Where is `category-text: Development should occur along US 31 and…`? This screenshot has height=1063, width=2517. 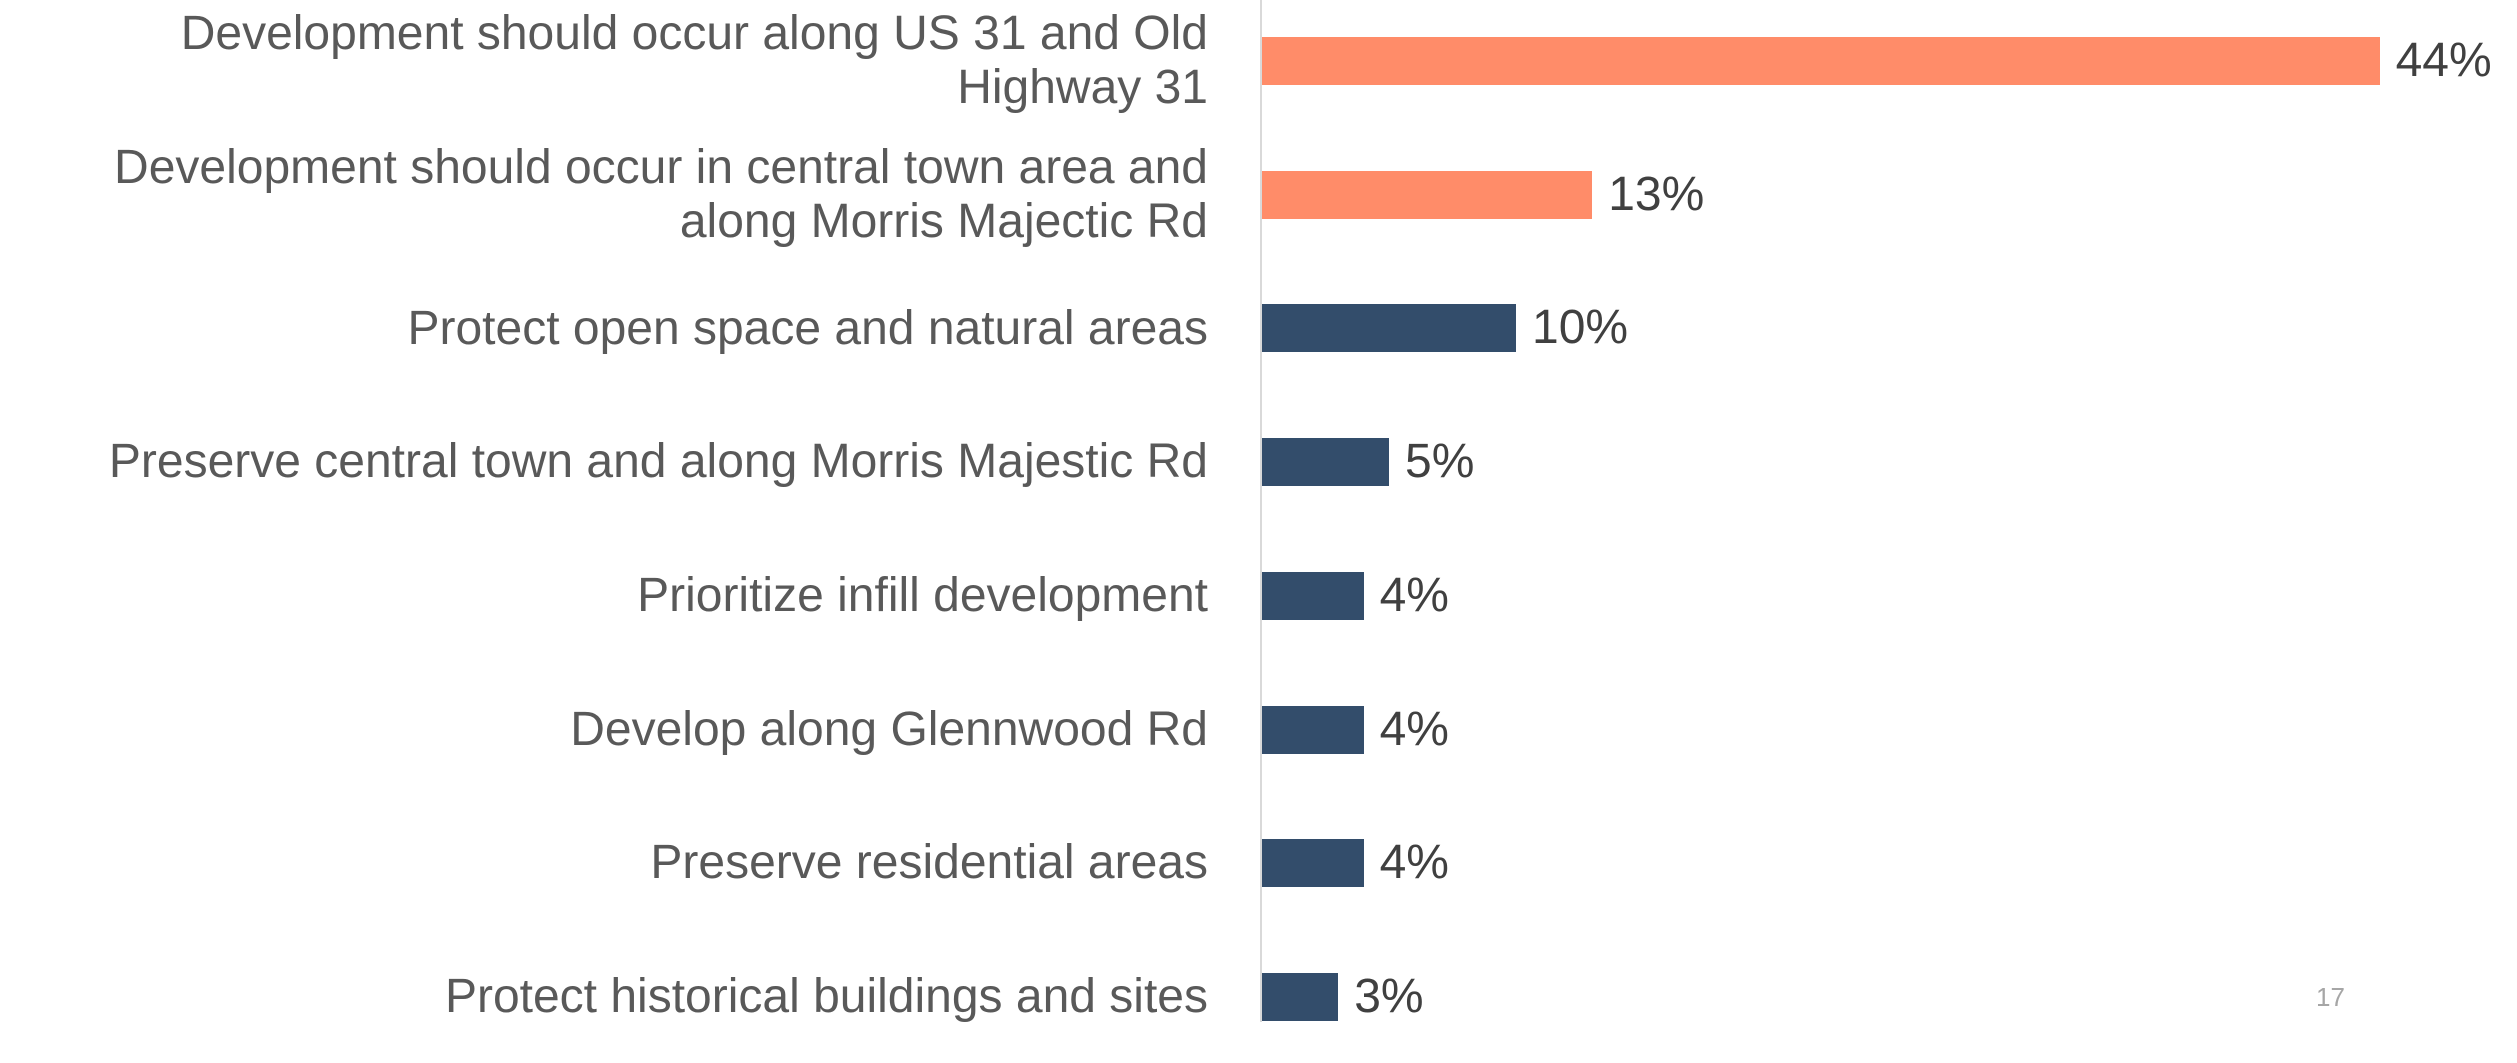 category-text: Development should occur along US 31 and… is located at coordinates (694, 60).